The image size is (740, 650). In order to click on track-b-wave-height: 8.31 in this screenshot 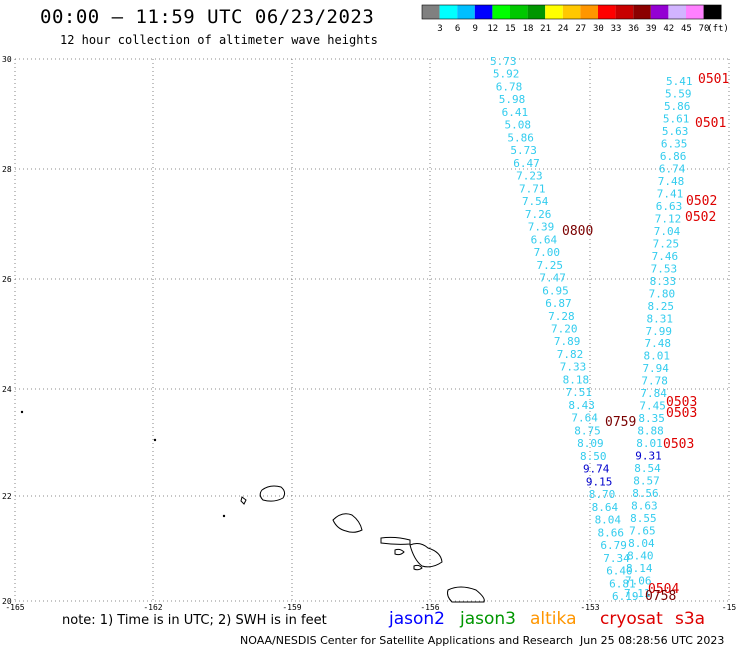, I will do `click(660, 318)`.